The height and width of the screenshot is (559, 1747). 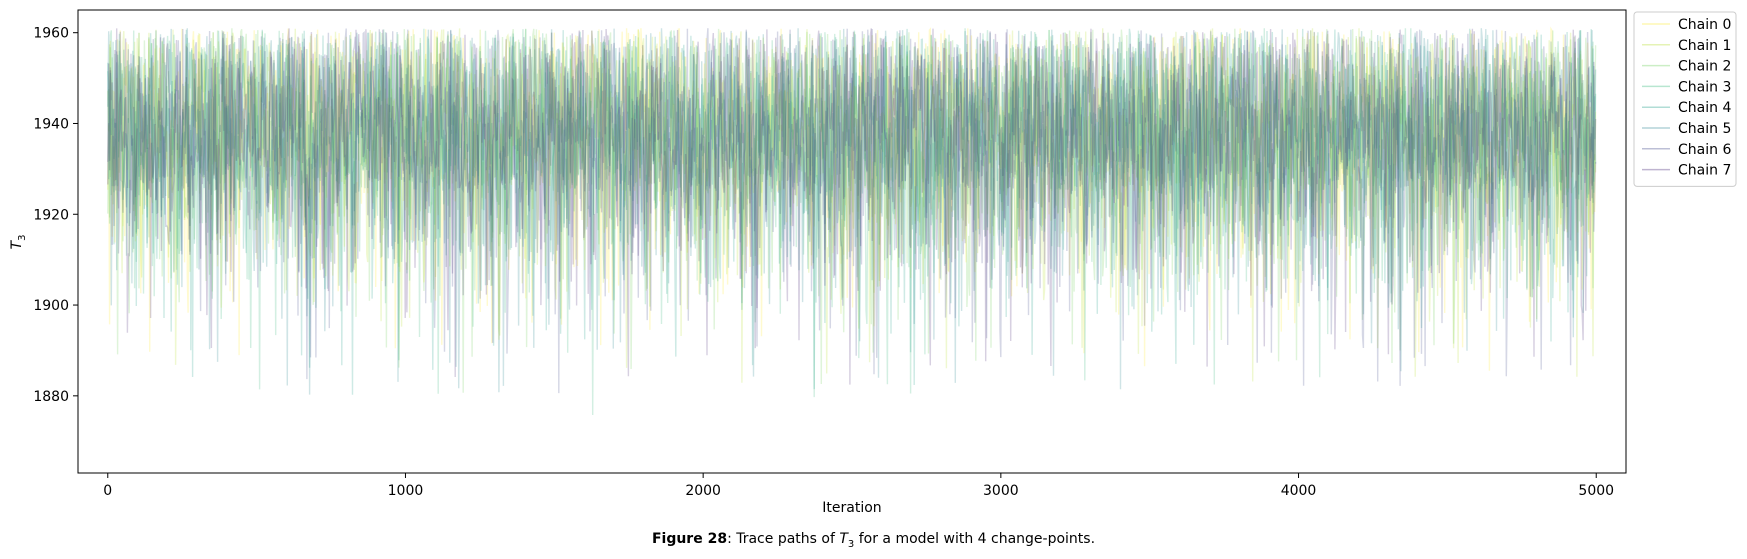 What do you see at coordinates (1704, 46) in the screenshot?
I see `legend-label-chain-1: Chain 1` at bounding box center [1704, 46].